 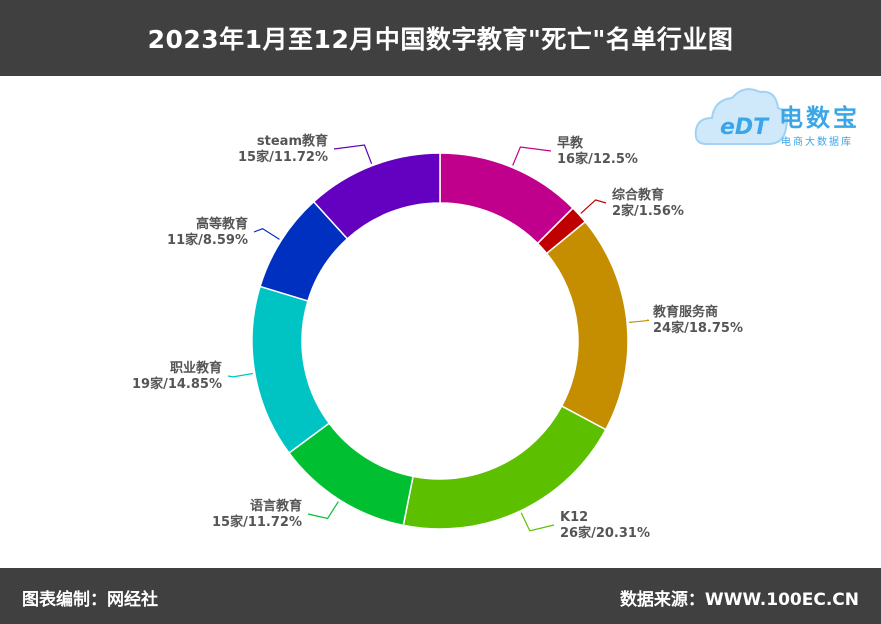 I want to click on slice-value-7: 11家/8.59%, so click(x=207, y=240).